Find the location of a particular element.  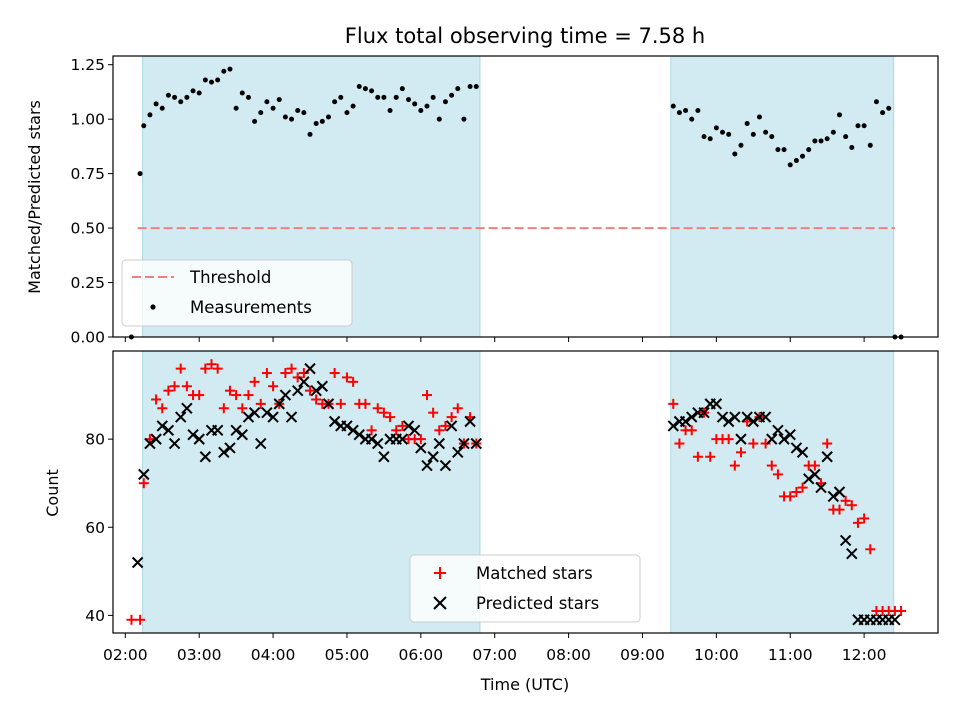

y-tick-label: 1.00 is located at coordinates (87, 120).